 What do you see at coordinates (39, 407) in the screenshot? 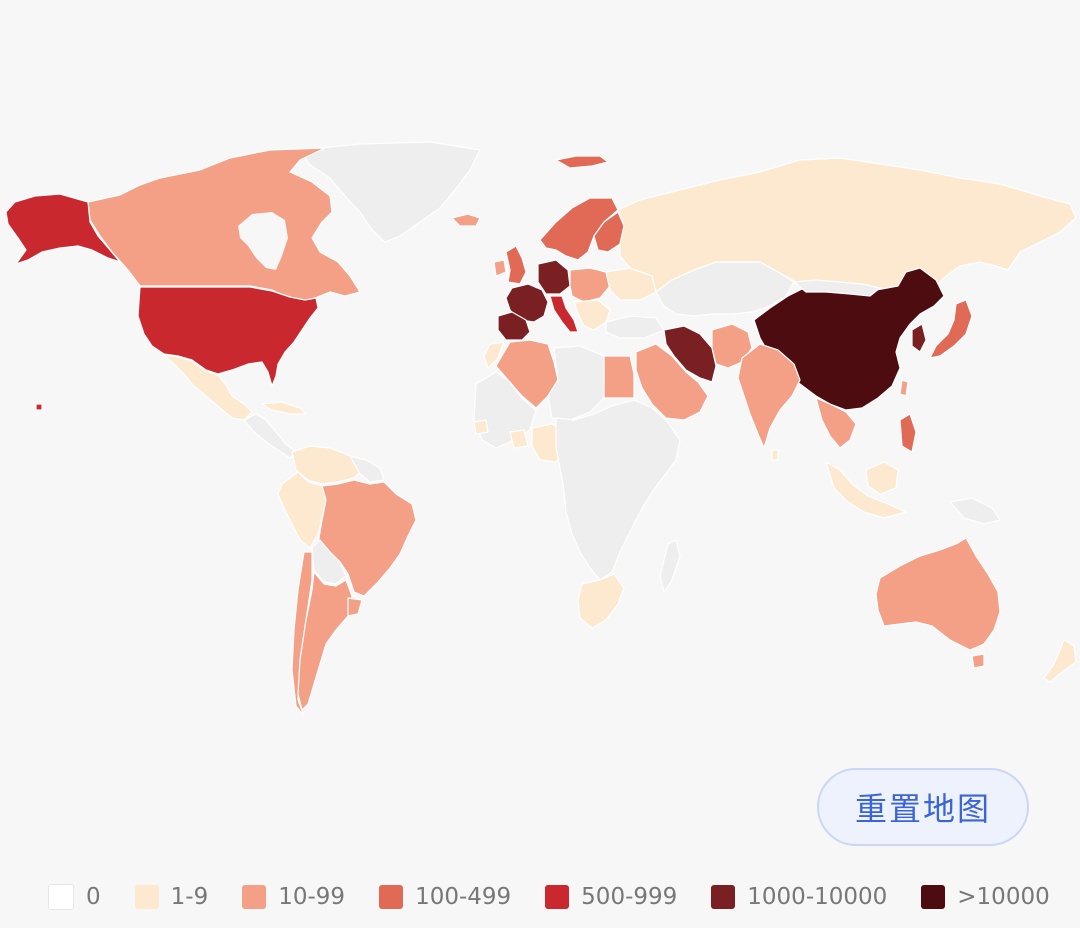
I see `country-hawaii` at bounding box center [39, 407].